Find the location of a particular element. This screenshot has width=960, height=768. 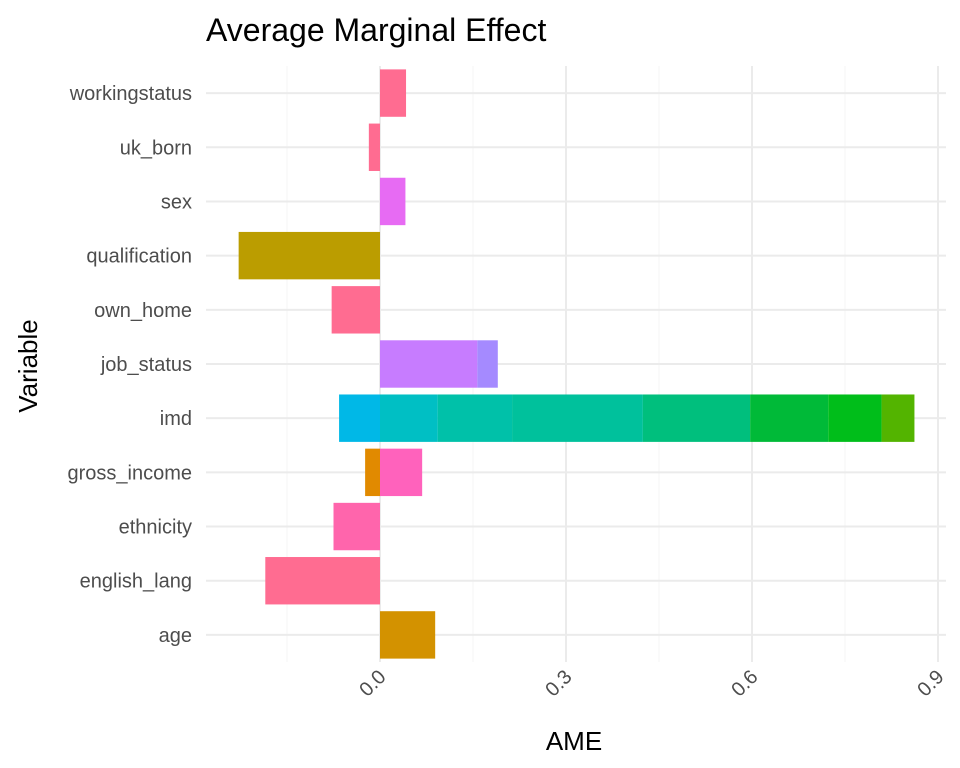

y-tick-label: english_lang is located at coordinates (136, 582).